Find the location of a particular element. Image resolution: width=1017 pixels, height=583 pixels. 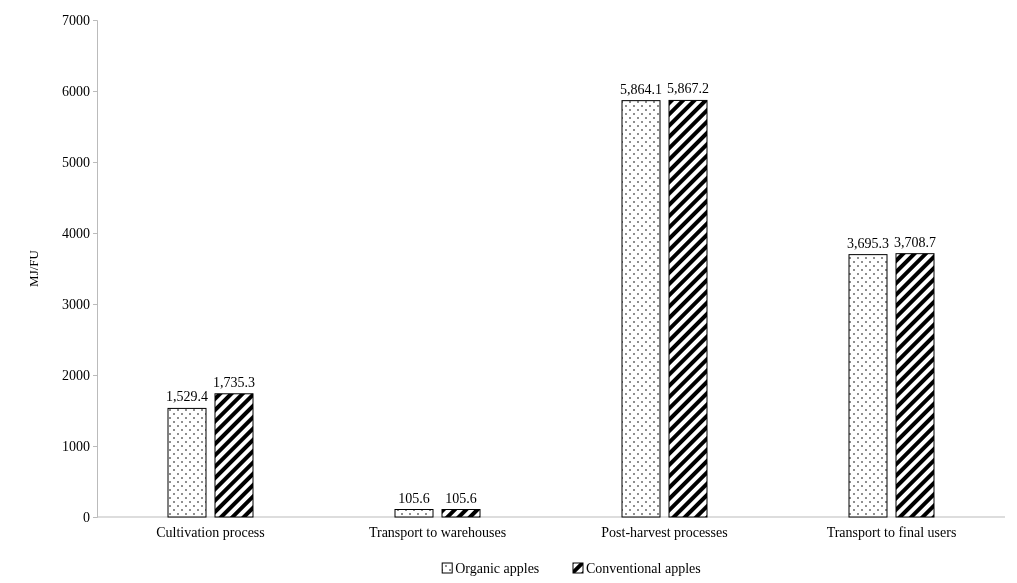

y-tick-label: 1000 is located at coordinates (76, 446).